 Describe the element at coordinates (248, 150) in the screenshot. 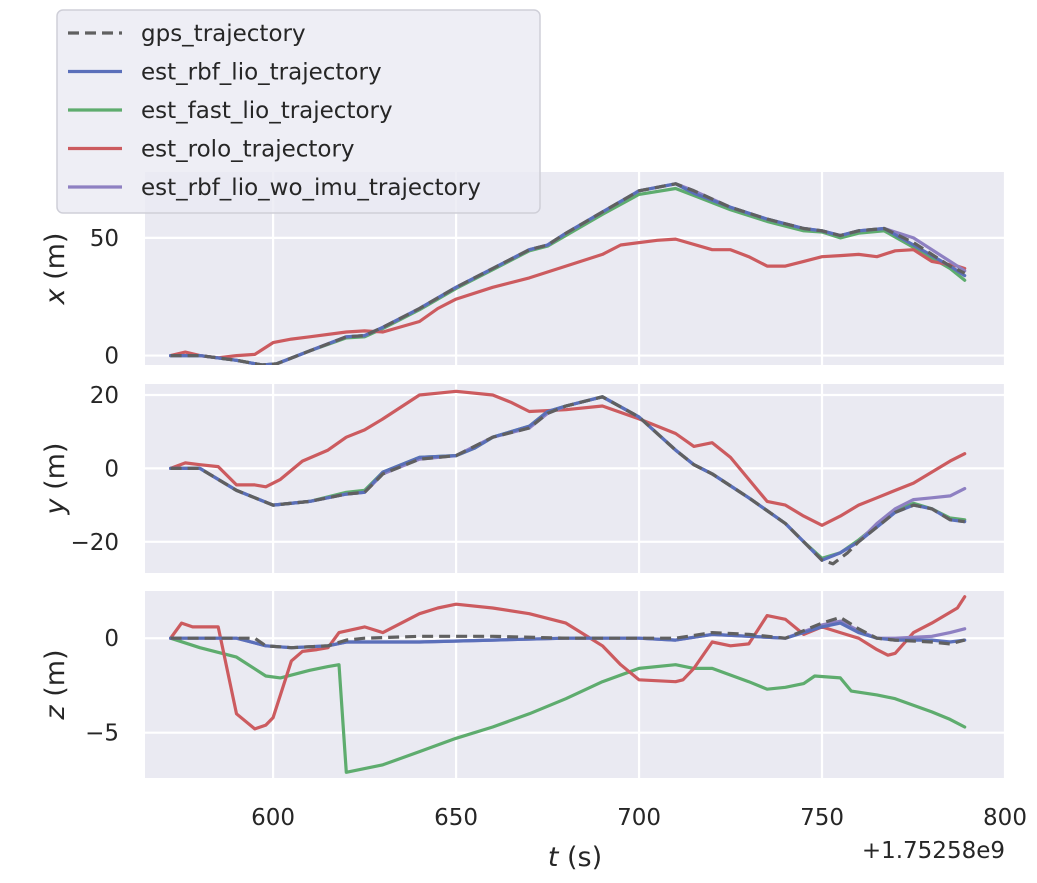

I see `legend-label: est_rolo_trajectory` at that location.